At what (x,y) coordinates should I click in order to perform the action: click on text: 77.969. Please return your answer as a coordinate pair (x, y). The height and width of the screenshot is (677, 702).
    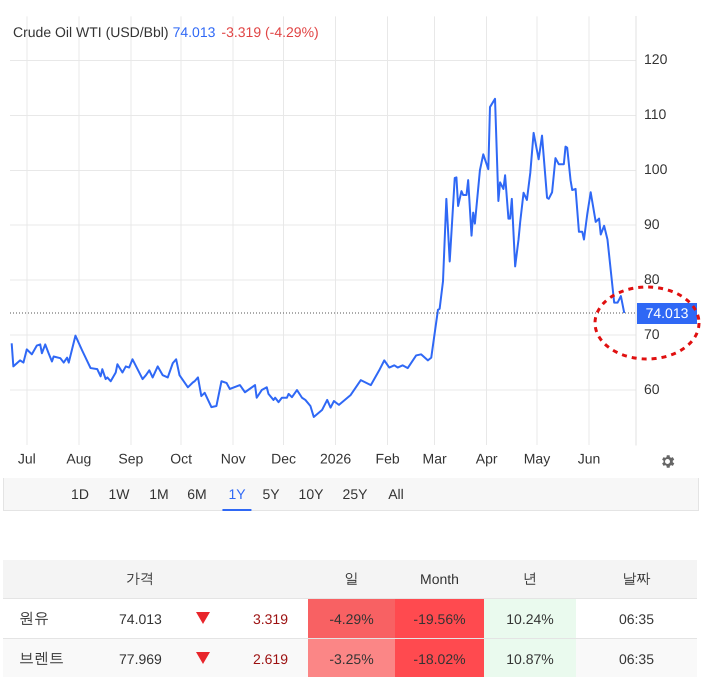
    Looking at the image, I should click on (140, 657).